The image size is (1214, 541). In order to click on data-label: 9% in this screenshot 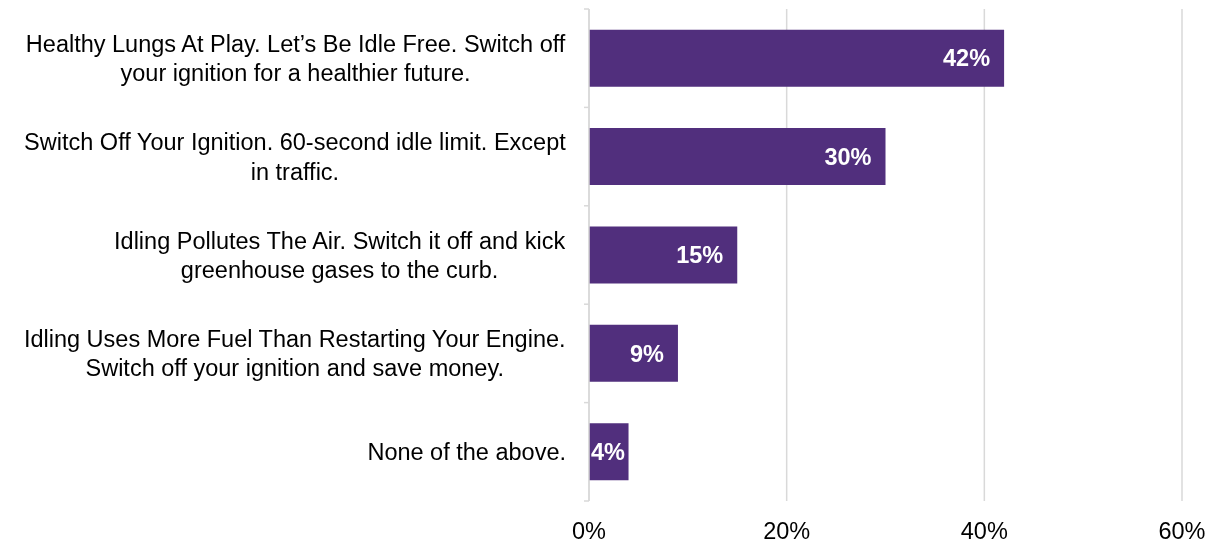, I will do `click(647, 353)`.